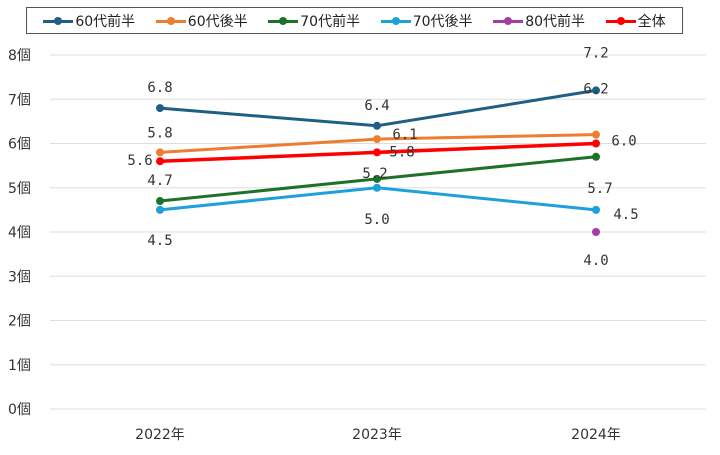 Image resolution: width=720 pixels, height=455 pixels. Describe the element at coordinates (596, 435) in the screenshot. I see `x-tick-label: 2024年` at that location.